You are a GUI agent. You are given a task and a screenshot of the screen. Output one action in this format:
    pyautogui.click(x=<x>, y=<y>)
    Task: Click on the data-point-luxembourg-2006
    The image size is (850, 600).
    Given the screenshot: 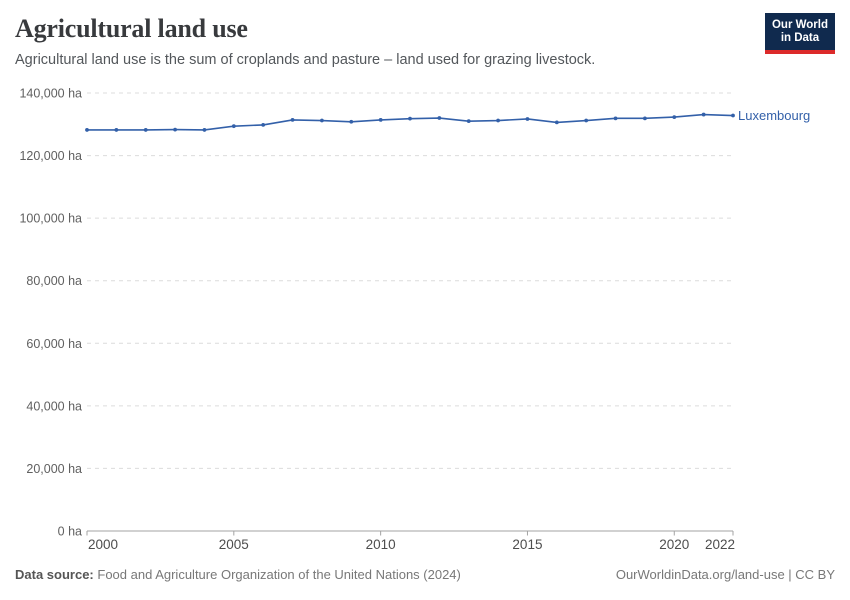 What is the action you would take?
    pyautogui.click(x=263, y=125)
    